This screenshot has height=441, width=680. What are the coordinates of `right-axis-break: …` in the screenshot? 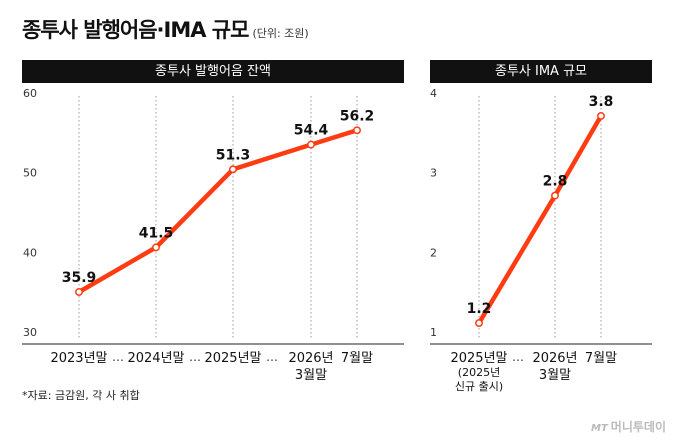 It's located at (518, 357).